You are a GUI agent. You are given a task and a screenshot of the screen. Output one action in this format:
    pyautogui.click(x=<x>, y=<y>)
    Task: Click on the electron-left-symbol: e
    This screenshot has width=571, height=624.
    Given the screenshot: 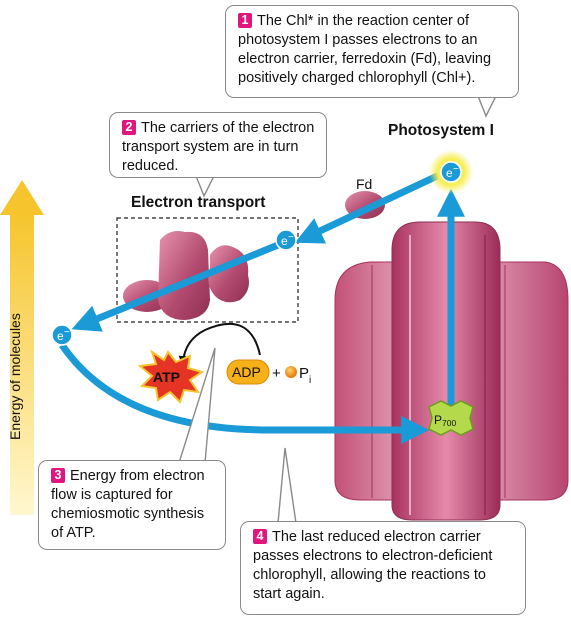 What is the action you would take?
    pyautogui.click(x=60, y=336)
    